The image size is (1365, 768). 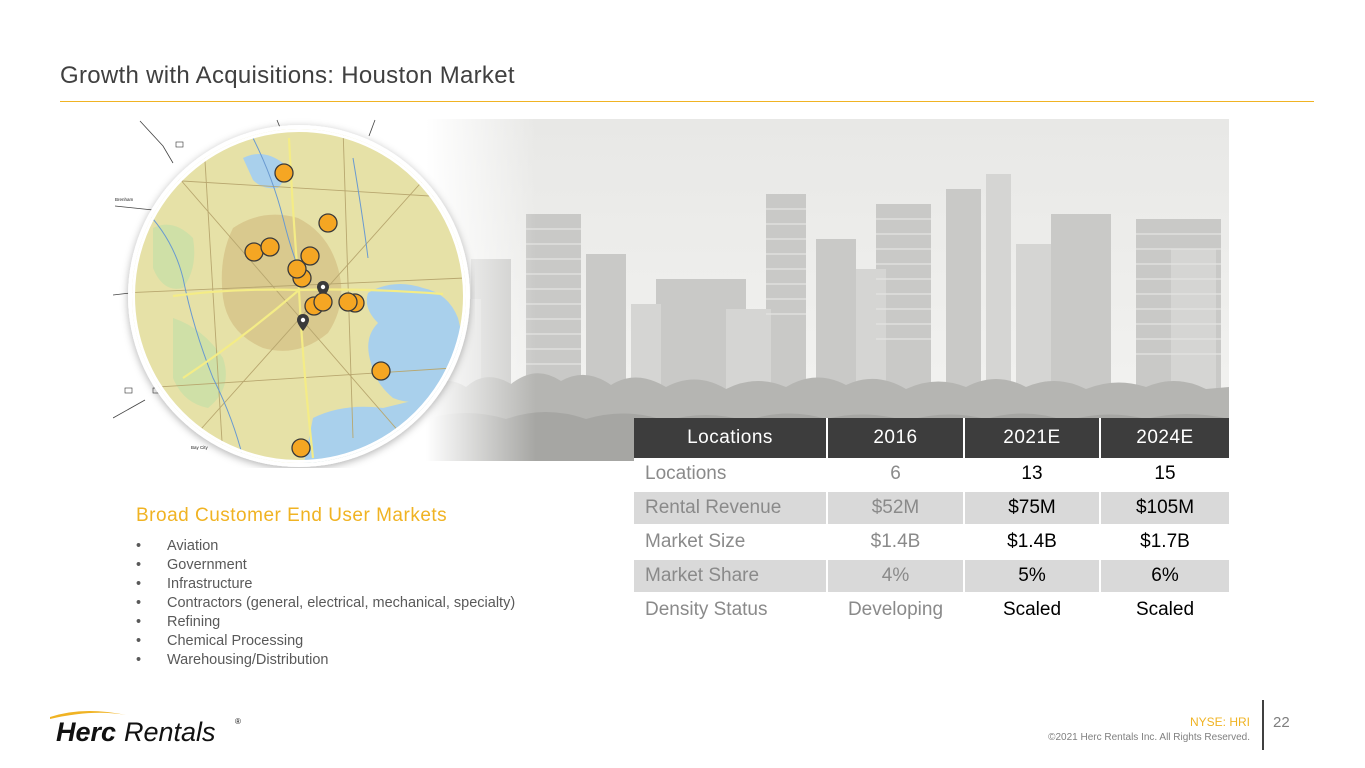 What do you see at coordinates (194, 622) in the screenshot?
I see `list-item-text: Refining` at bounding box center [194, 622].